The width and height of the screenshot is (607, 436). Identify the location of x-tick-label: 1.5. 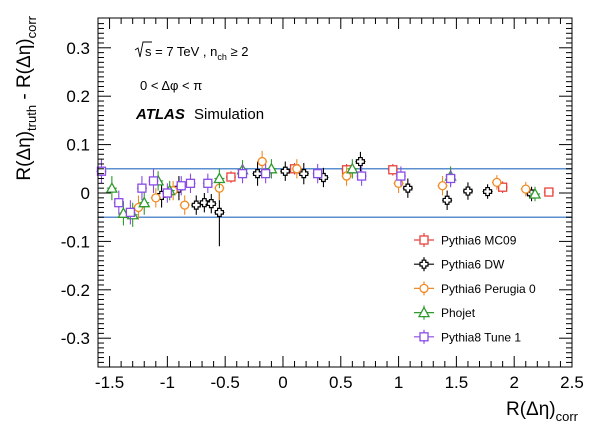
(457, 382).